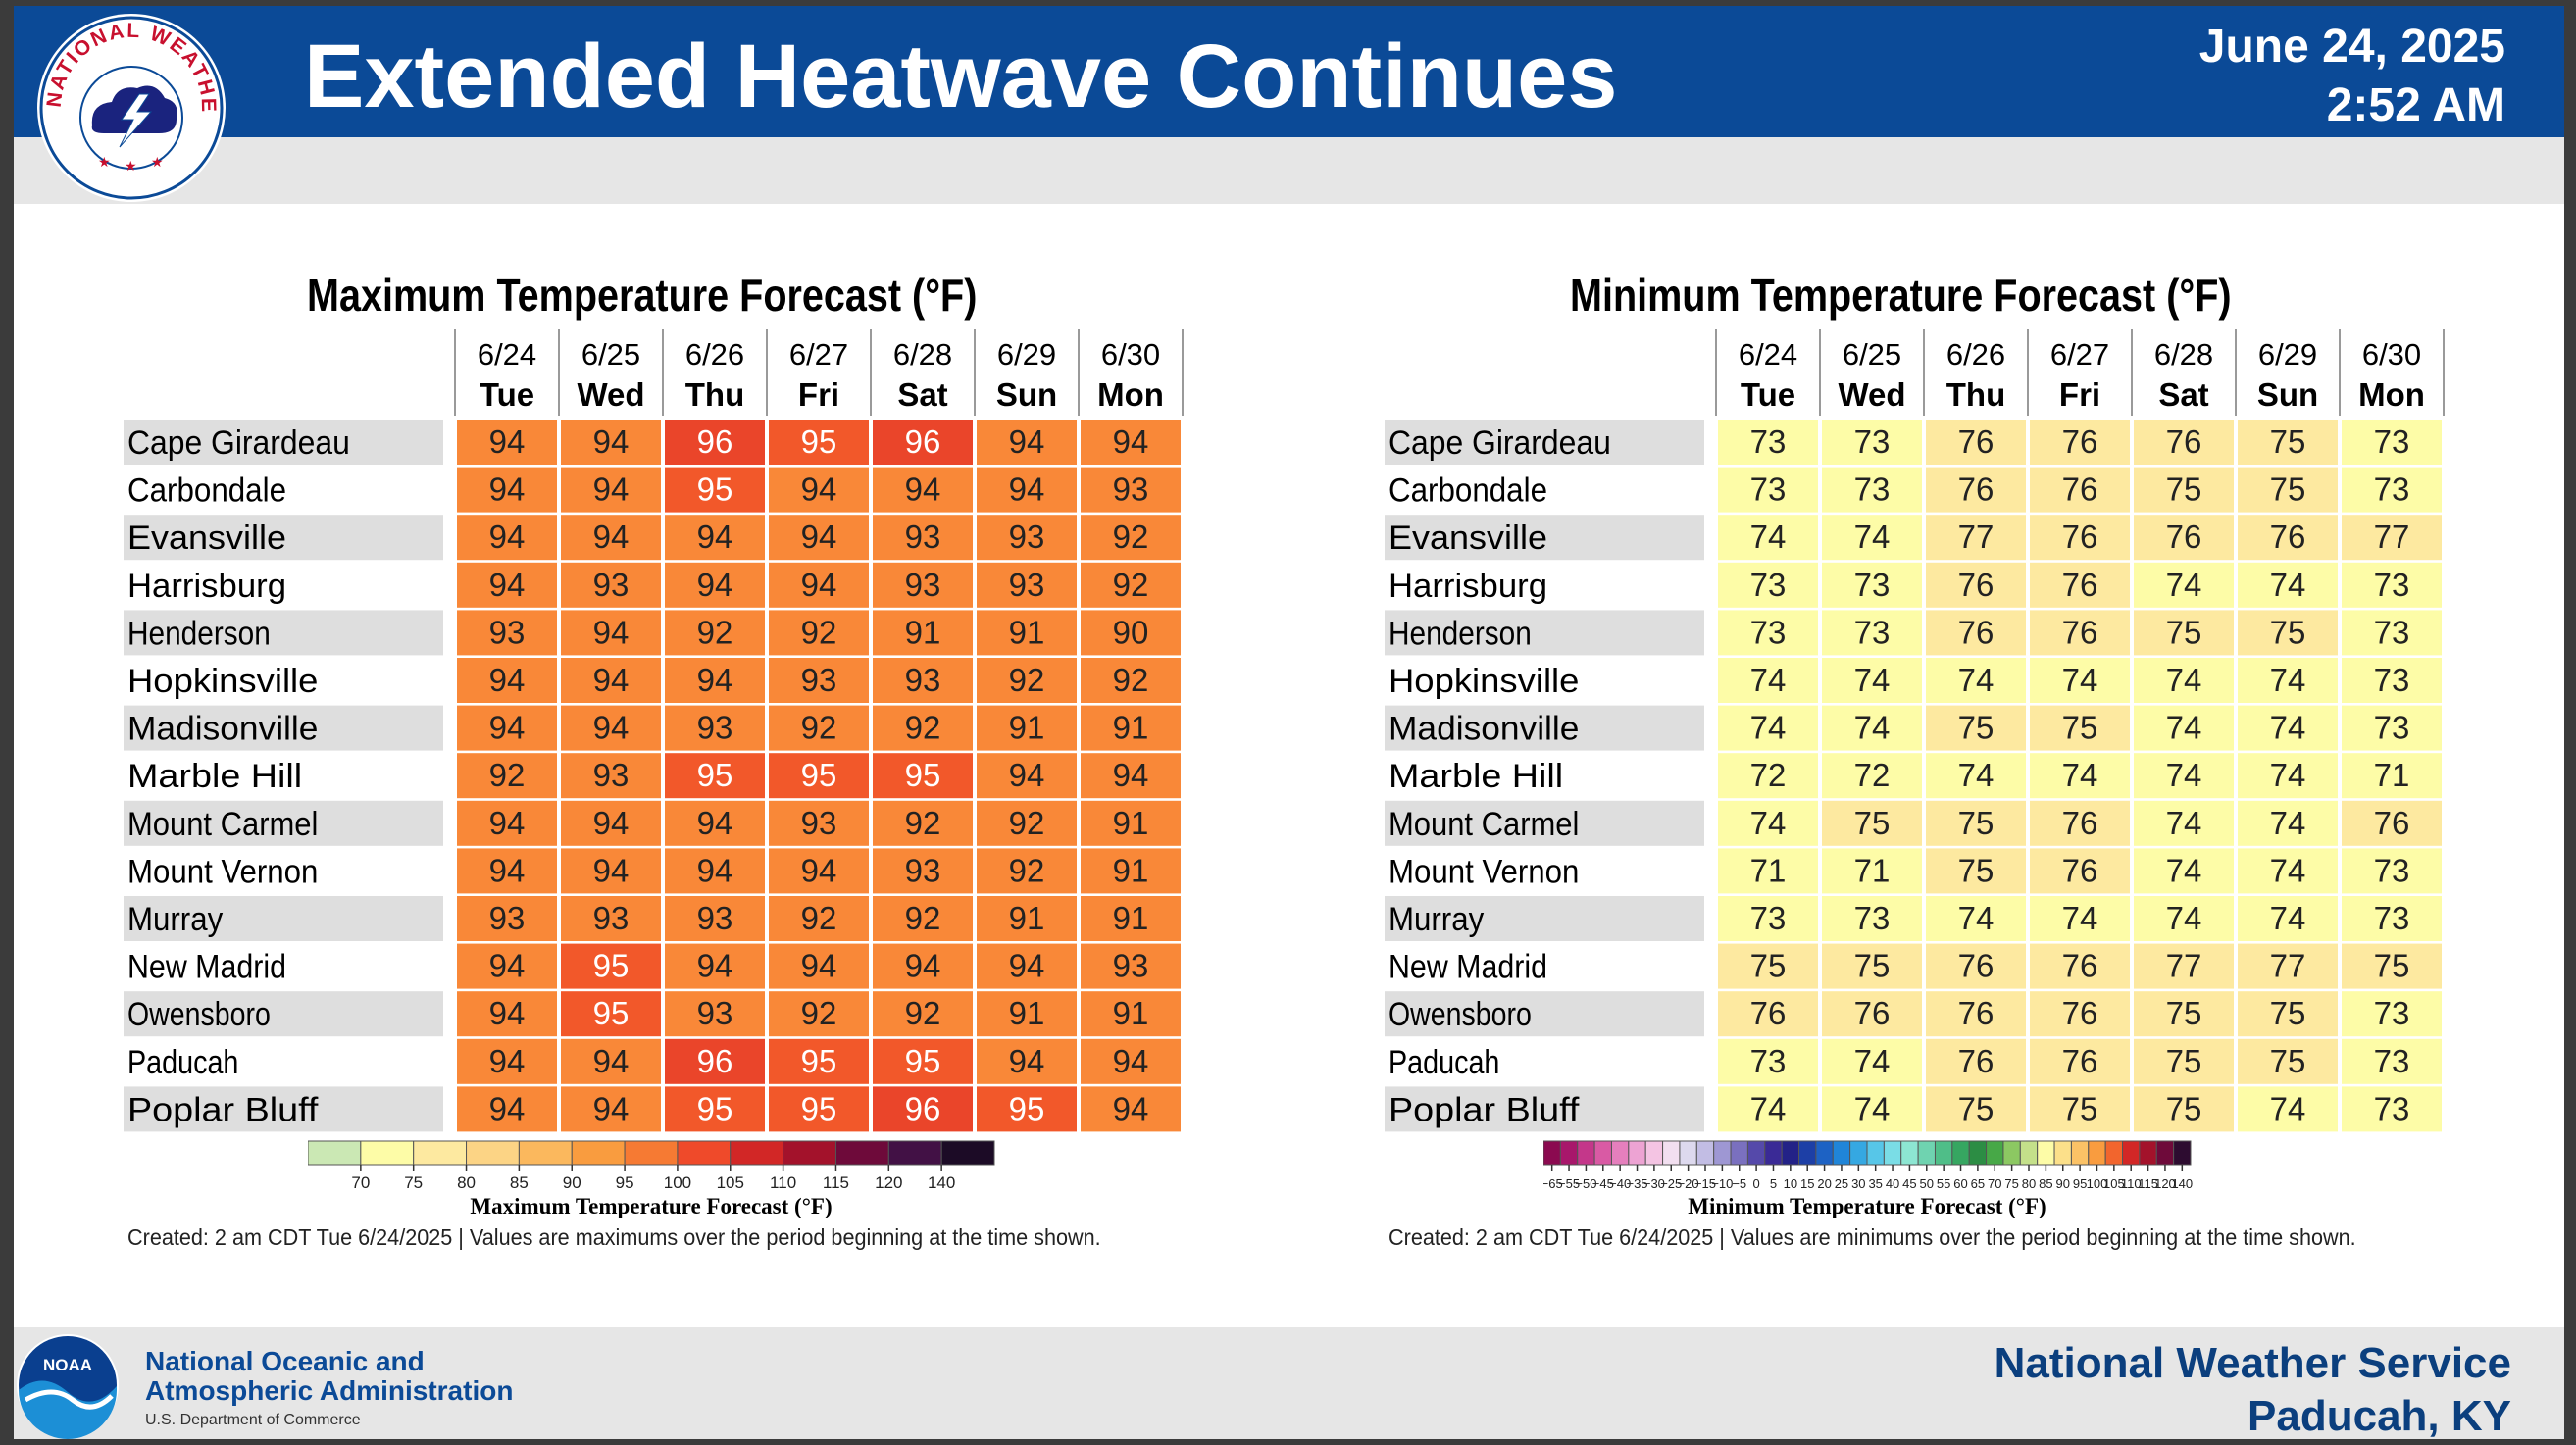 Image resolution: width=2576 pixels, height=1445 pixels. Describe the element at coordinates (1867, 1206) in the screenshot. I see `colorbar-label: Minimum Temperature Forecast (°F)` at that location.